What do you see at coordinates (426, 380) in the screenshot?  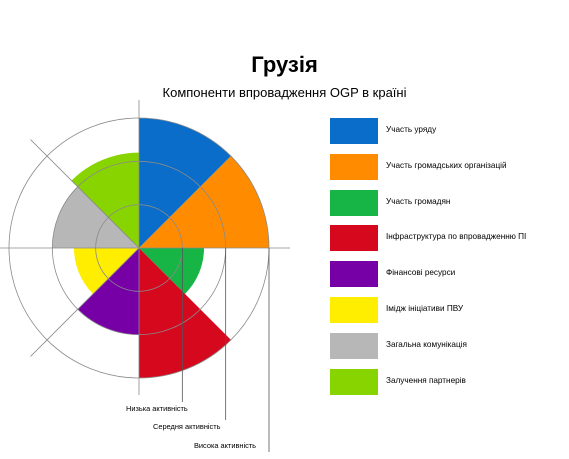 I see `legend-label: Залучення партнерів` at bounding box center [426, 380].